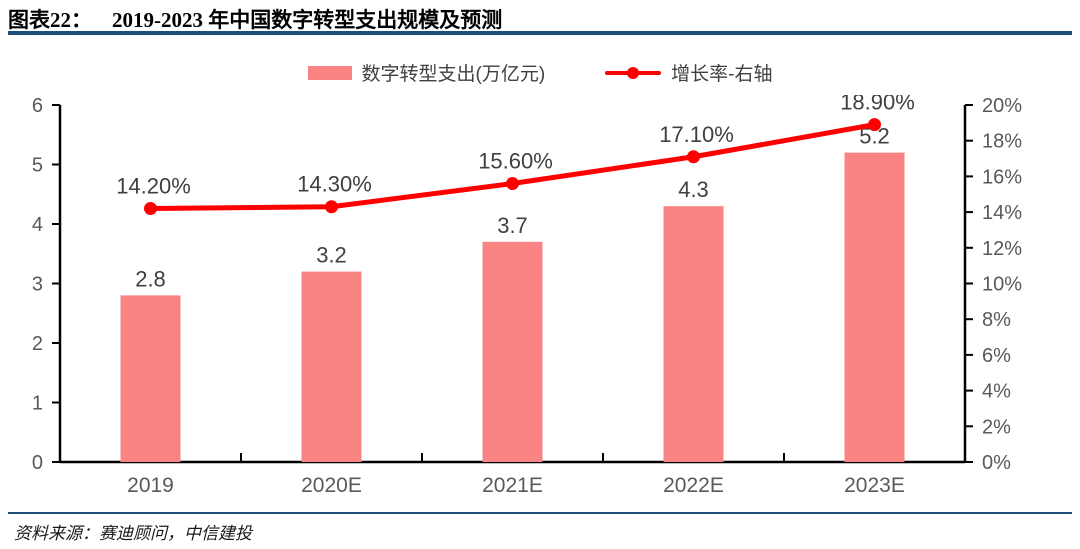 Image resolution: width=1080 pixels, height=549 pixels. I want to click on right-axis-tick-label: 8%, so click(996, 320).